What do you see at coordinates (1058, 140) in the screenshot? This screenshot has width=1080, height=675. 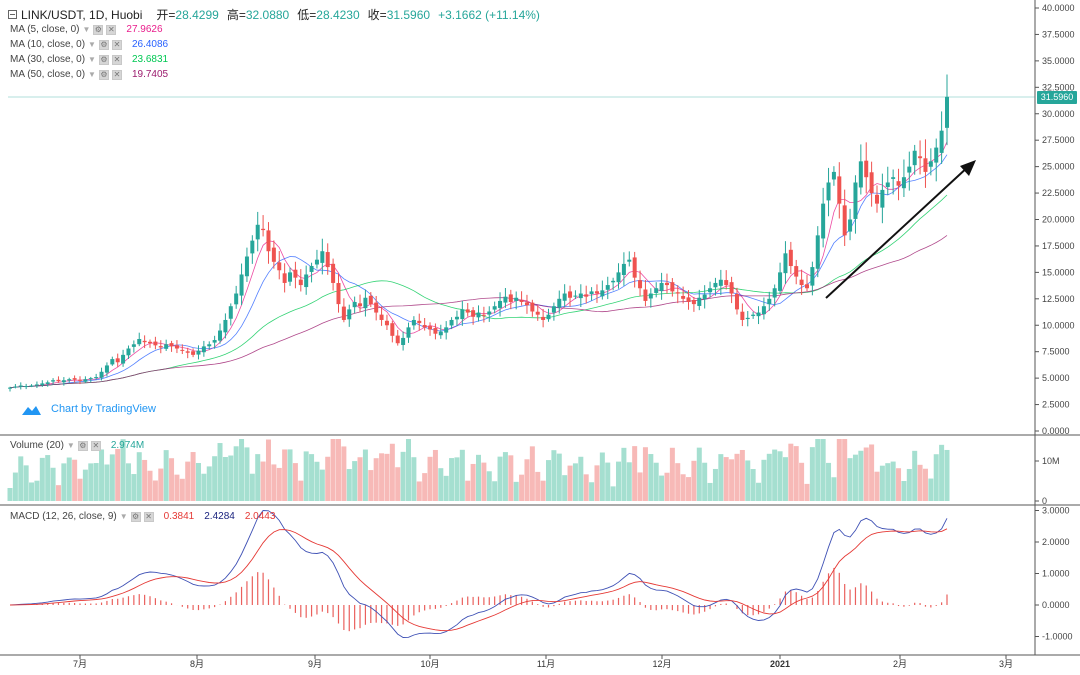 I see `price-tick-label: 27.5000` at bounding box center [1058, 140].